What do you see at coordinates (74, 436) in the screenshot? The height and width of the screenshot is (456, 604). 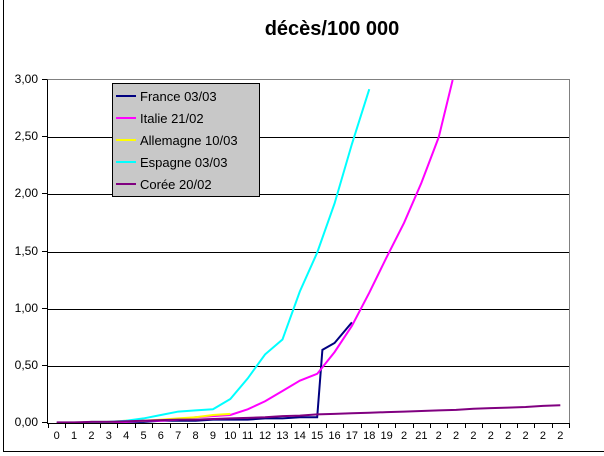 I see `x-tick-label: 1` at bounding box center [74, 436].